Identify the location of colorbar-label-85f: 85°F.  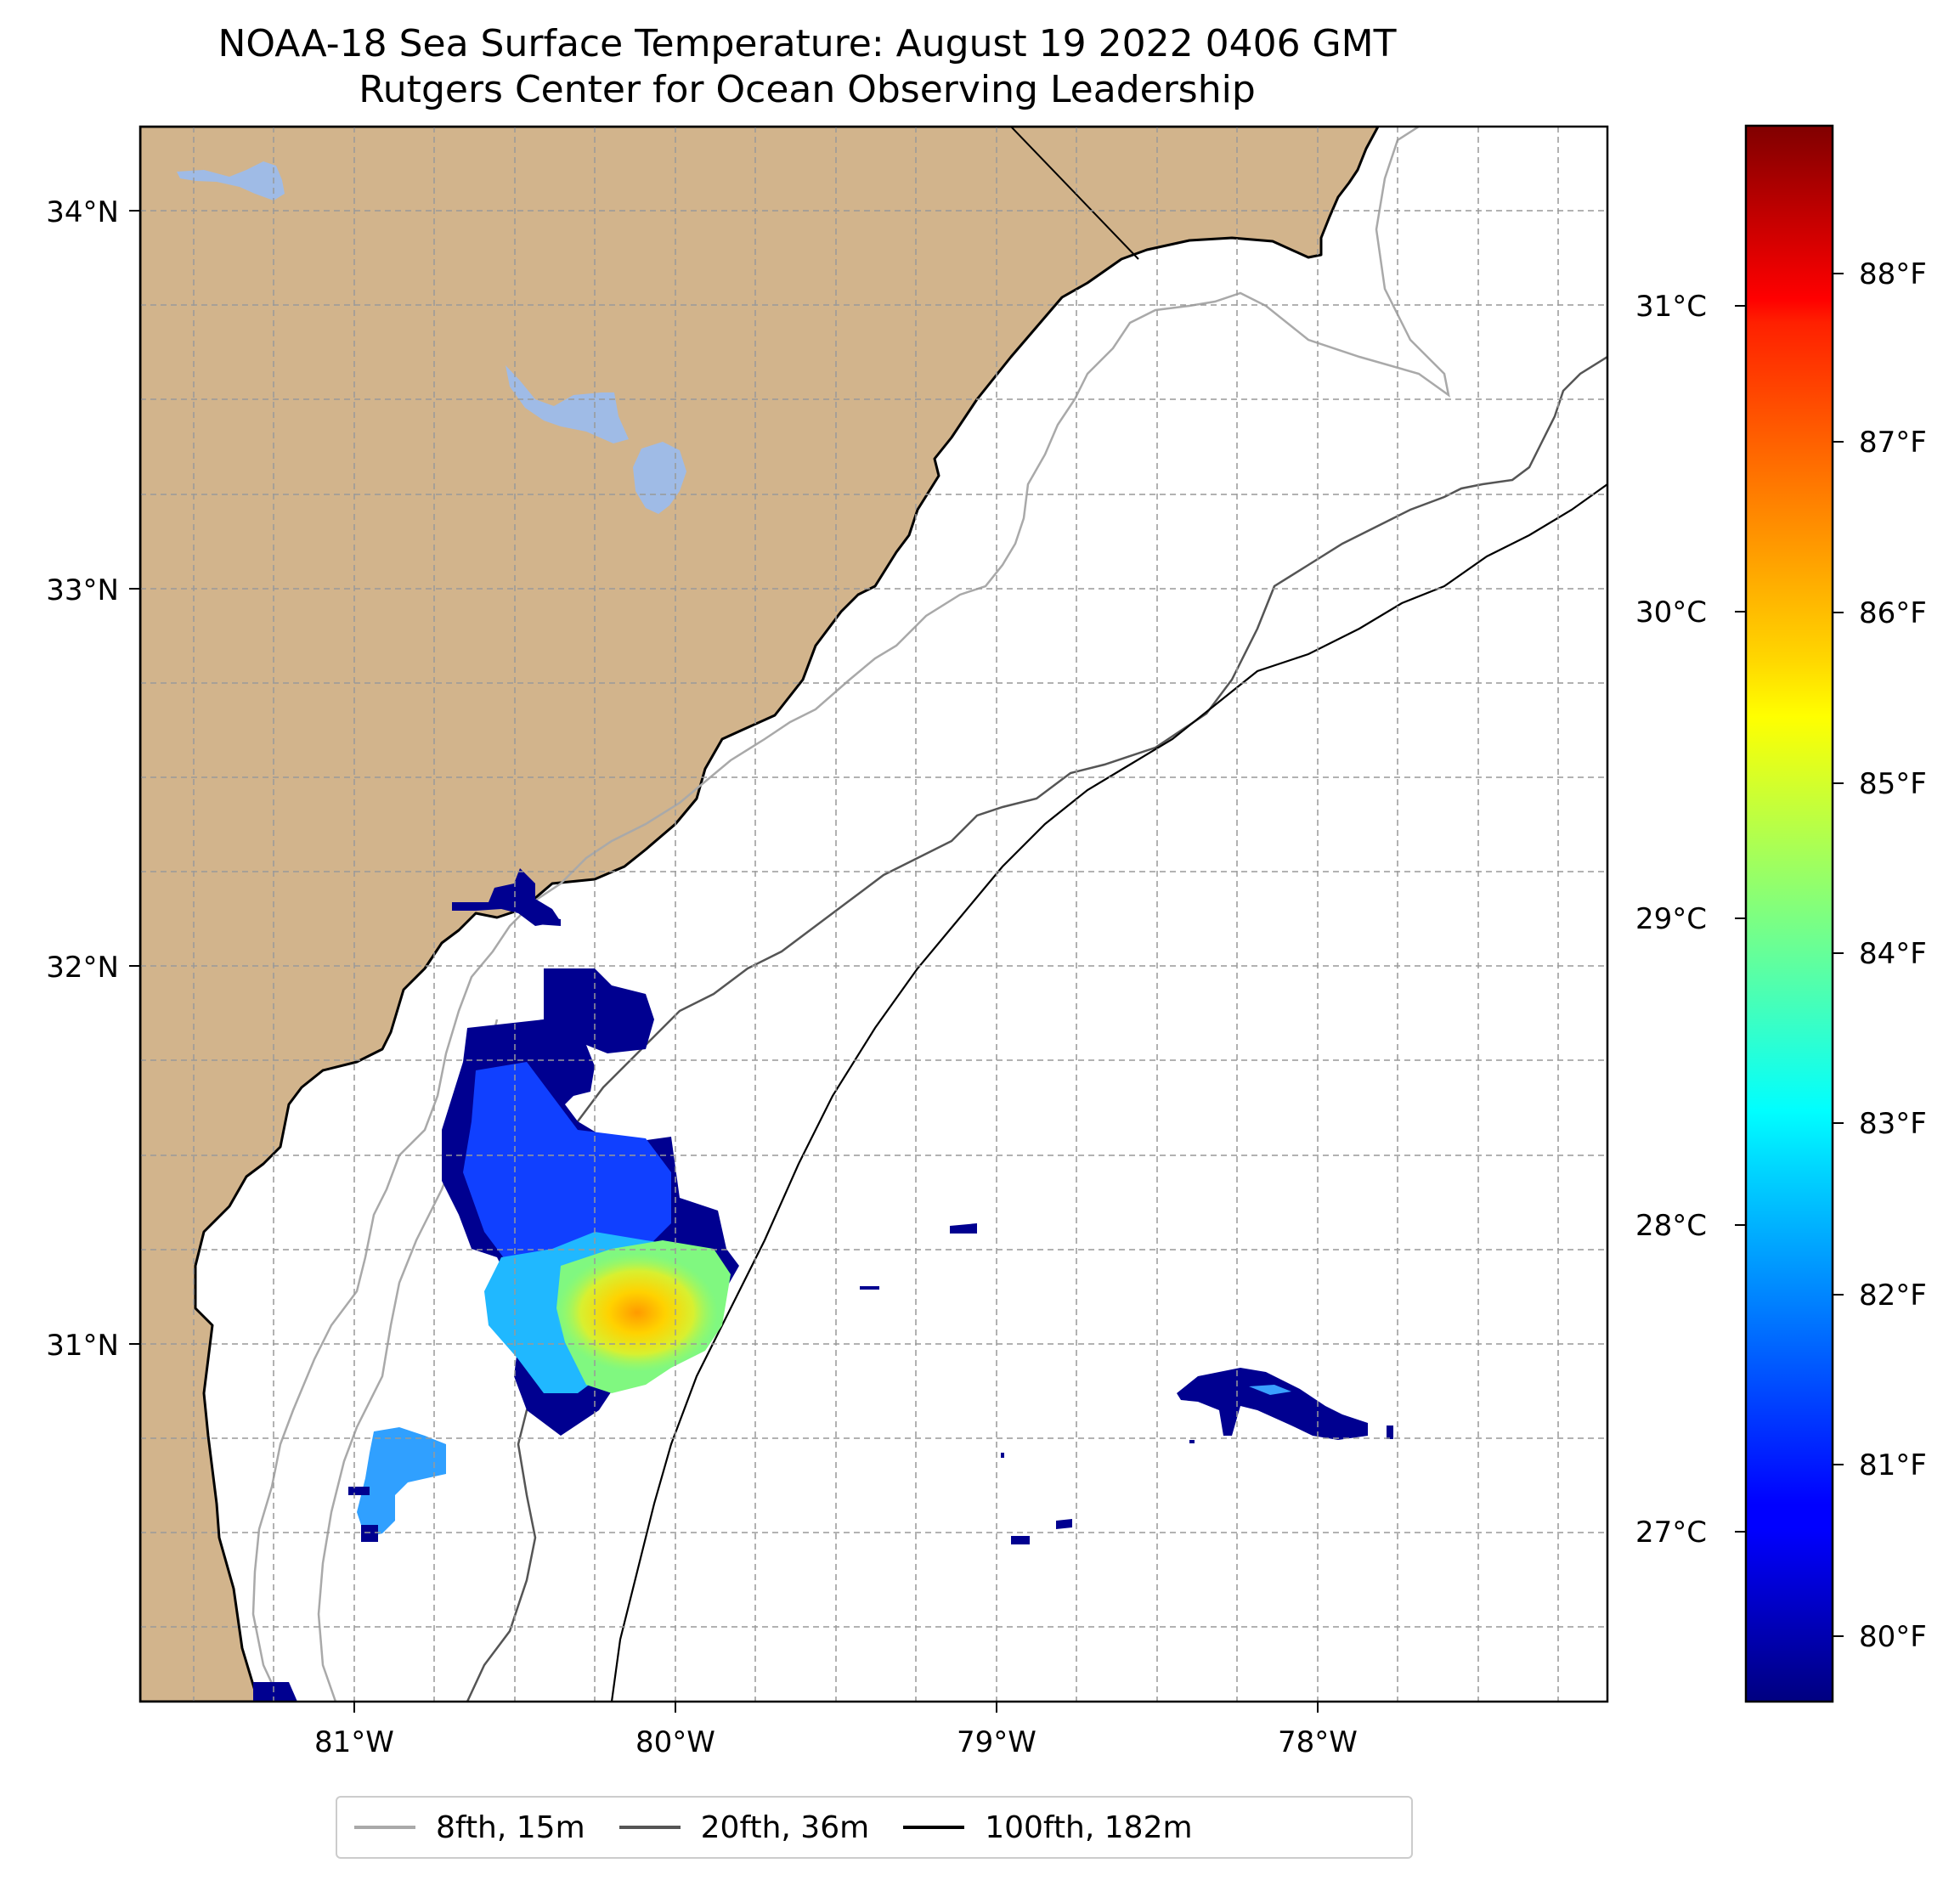
(1893, 784).